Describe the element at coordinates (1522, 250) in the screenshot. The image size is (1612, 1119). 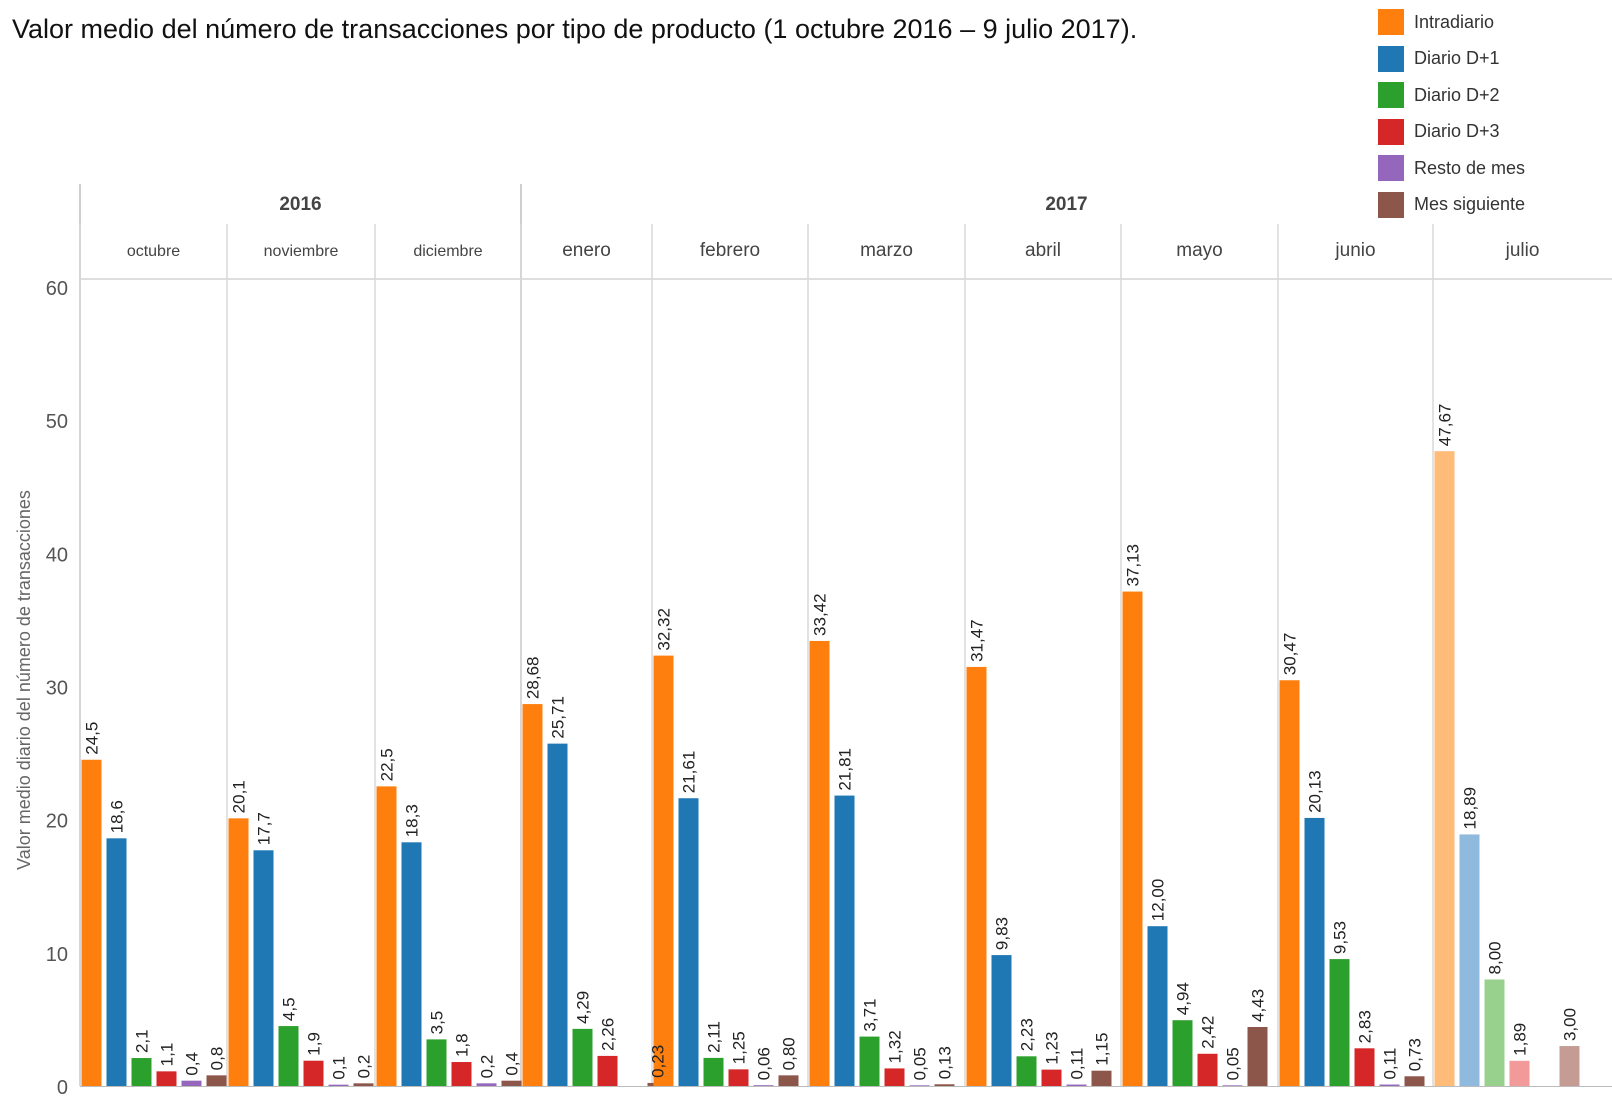
I see `month-label-julio: julio` at that location.